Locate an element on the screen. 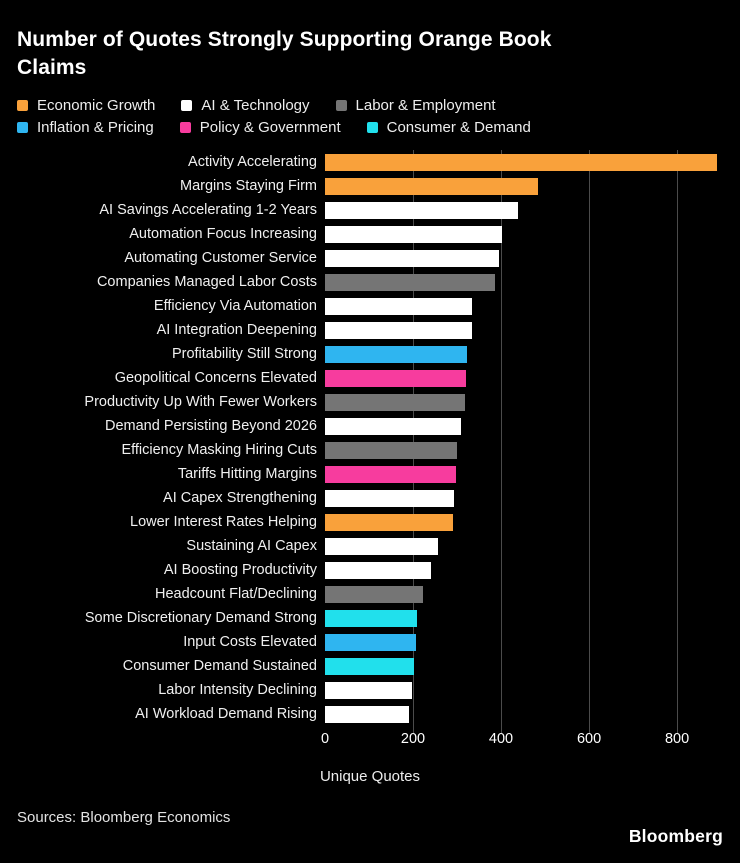  bar-category-label: Labor Intensity Declining is located at coordinates (237, 690).